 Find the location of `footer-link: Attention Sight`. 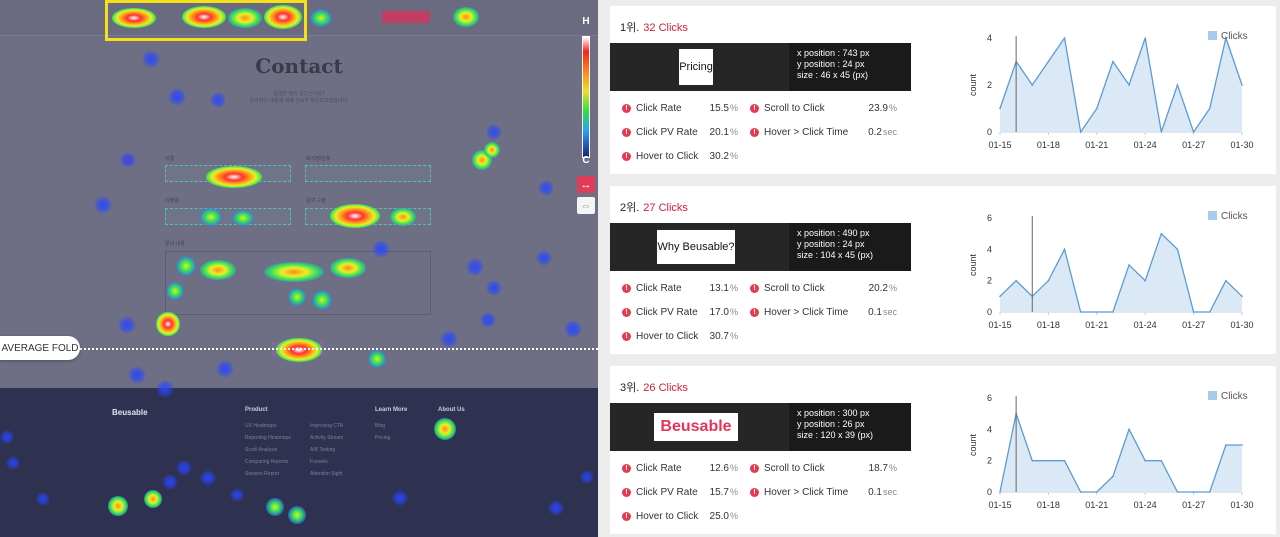

footer-link: Attention Sight is located at coordinates (326, 474).